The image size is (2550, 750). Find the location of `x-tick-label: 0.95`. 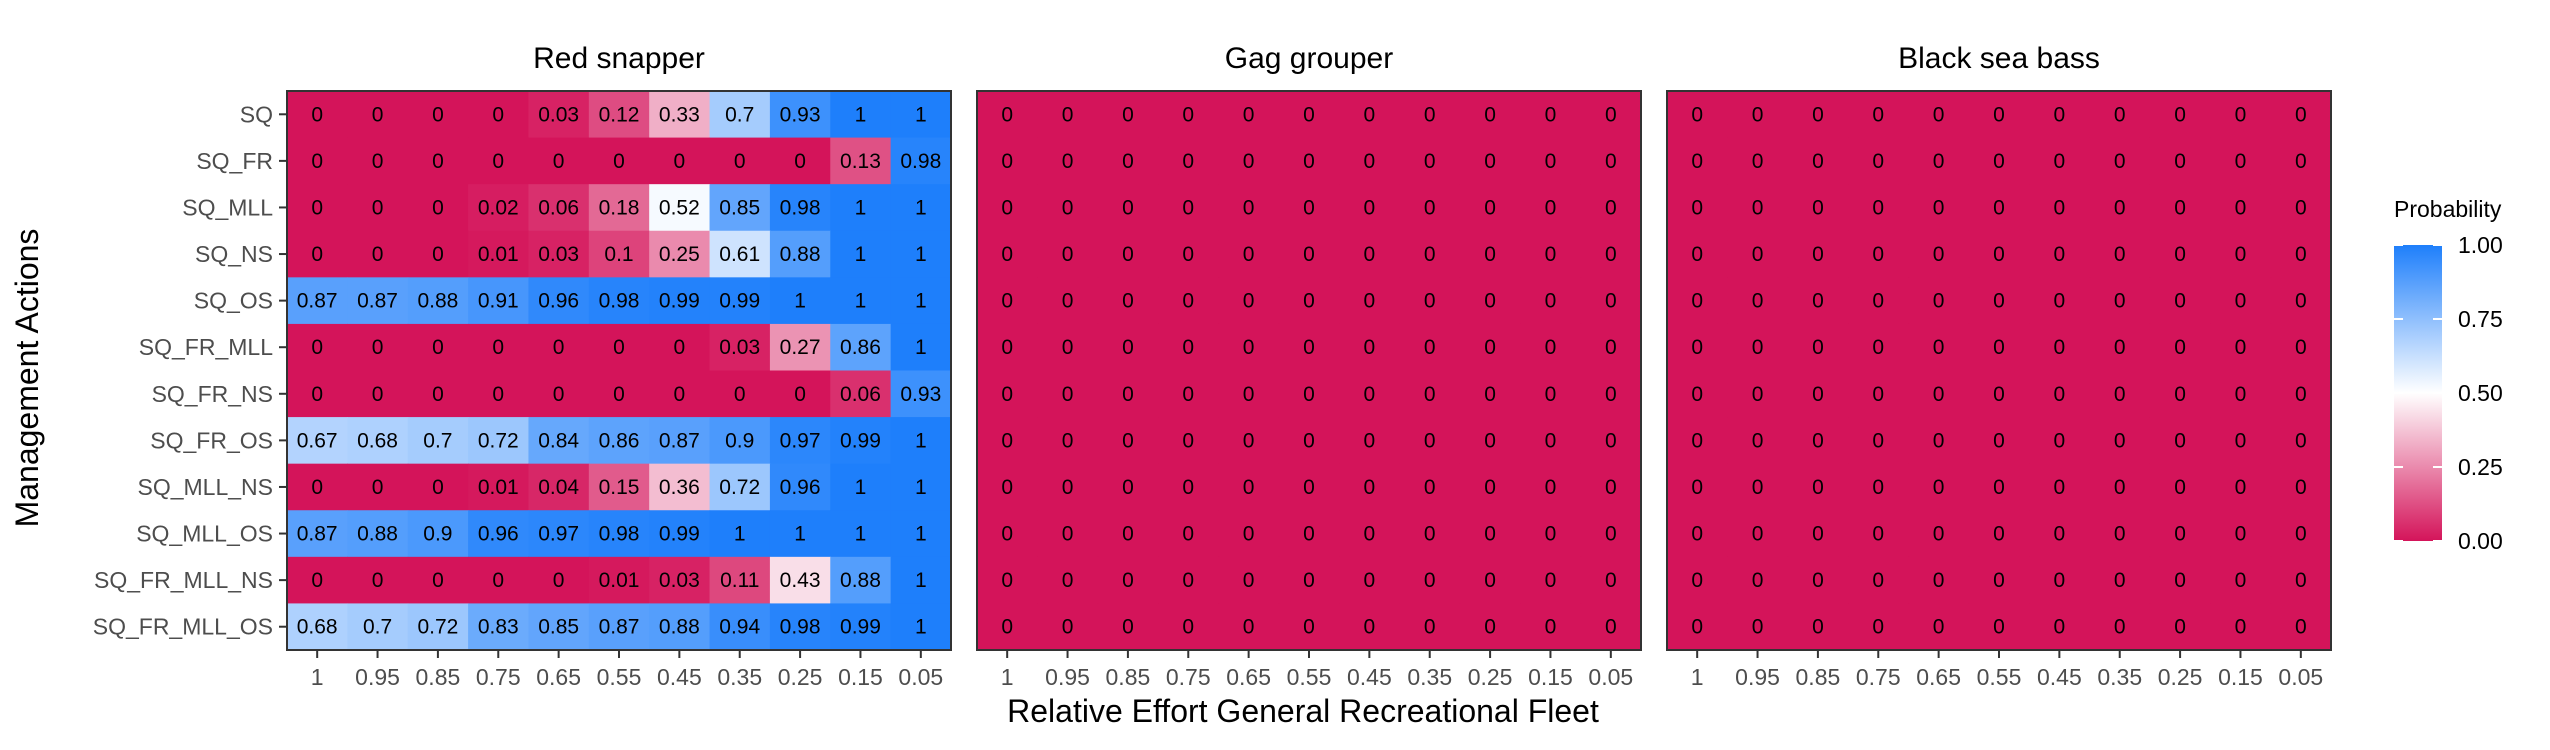

x-tick-label: 0.95 is located at coordinates (1757, 677).